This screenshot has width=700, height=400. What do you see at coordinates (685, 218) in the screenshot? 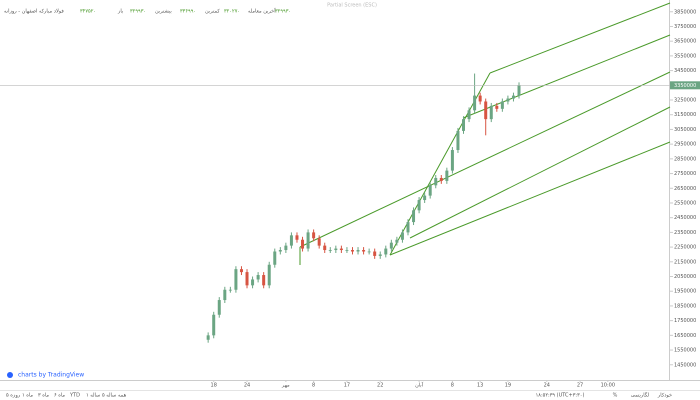
I see `y-tick-label: 2450000` at bounding box center [685, 218].